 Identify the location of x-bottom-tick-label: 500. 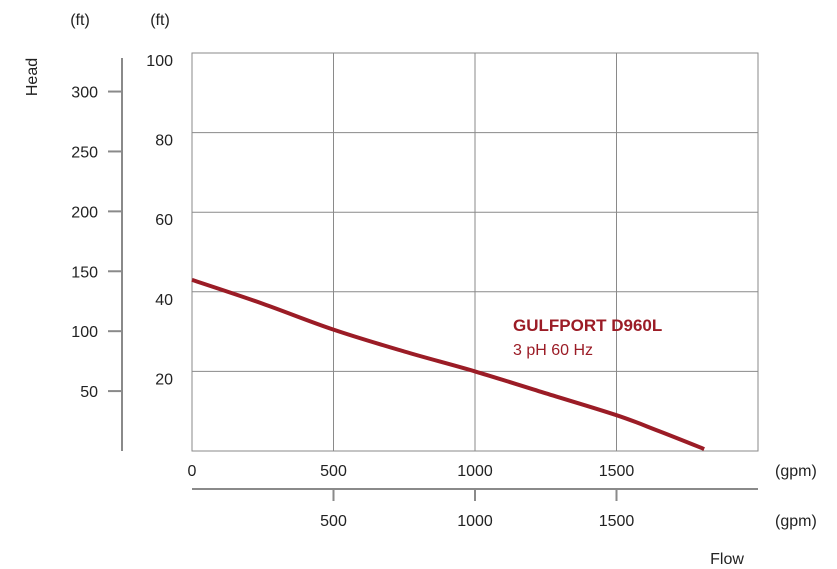
(333, 521).